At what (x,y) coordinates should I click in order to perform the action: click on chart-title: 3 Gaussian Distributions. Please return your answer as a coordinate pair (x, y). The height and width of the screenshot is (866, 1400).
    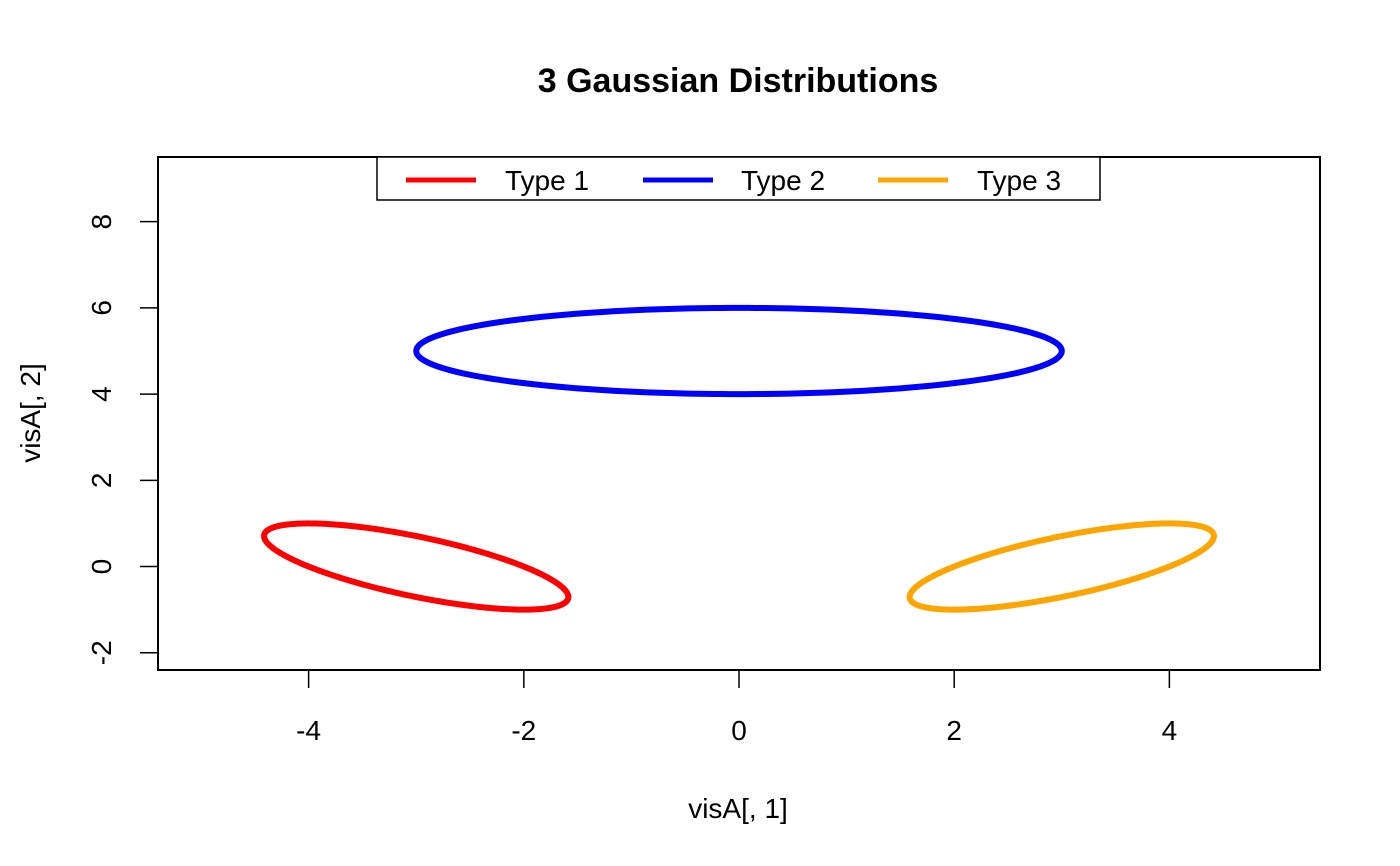
    Looking at the image, I should click on (738, 81).